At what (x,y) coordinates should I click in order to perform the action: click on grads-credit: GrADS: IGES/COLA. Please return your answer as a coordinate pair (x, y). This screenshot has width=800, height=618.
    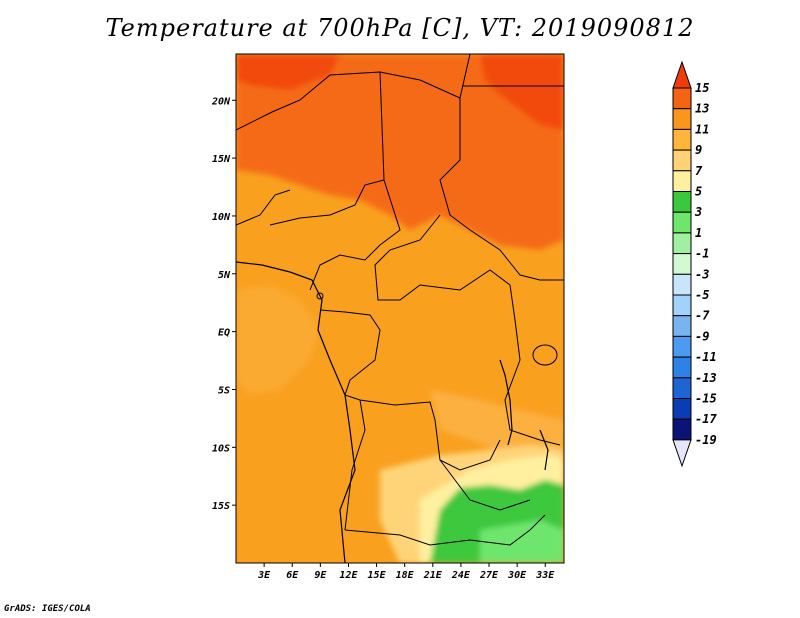
    Looking at the image, I should click on (47, 609).